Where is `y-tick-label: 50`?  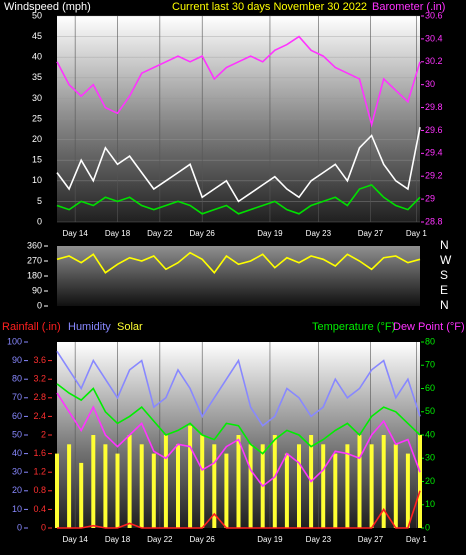
y-tick-label: 50 is located at coordinates (37, 15).